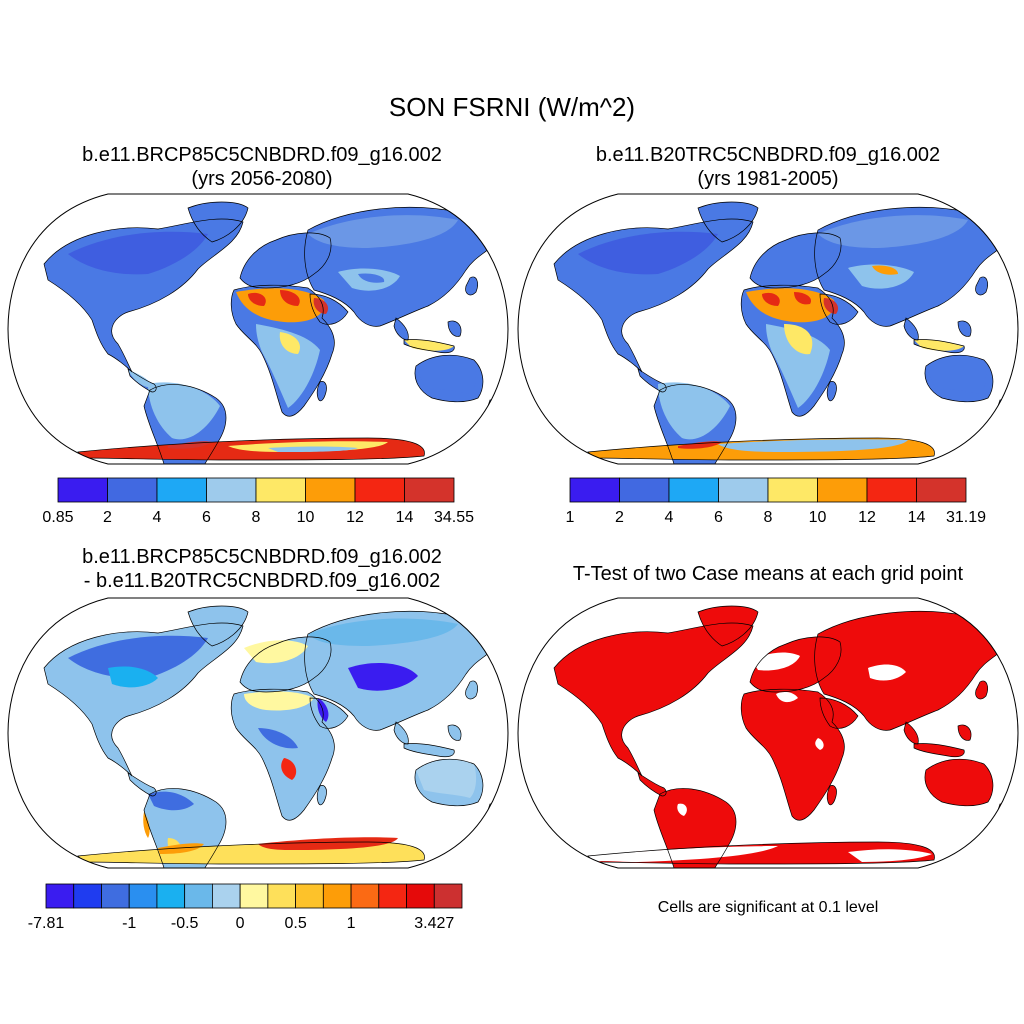 Image resolution: width=1024 pixels, height=1024 pixels. What do you see at coordinates (262, 179) in the screenshot?
I see `panel-1-title-line2: (yrs 2056-2080)` at bounding box center [262, 179].